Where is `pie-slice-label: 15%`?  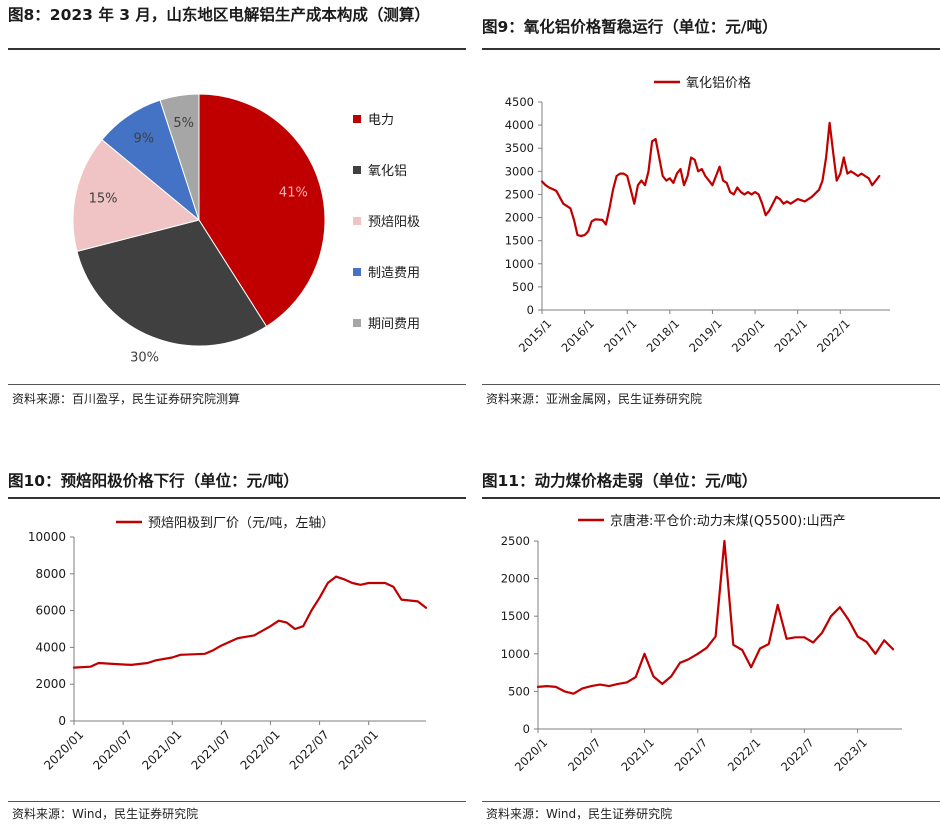 pie-slice-label: 15% is located at coordinates (103, 199).